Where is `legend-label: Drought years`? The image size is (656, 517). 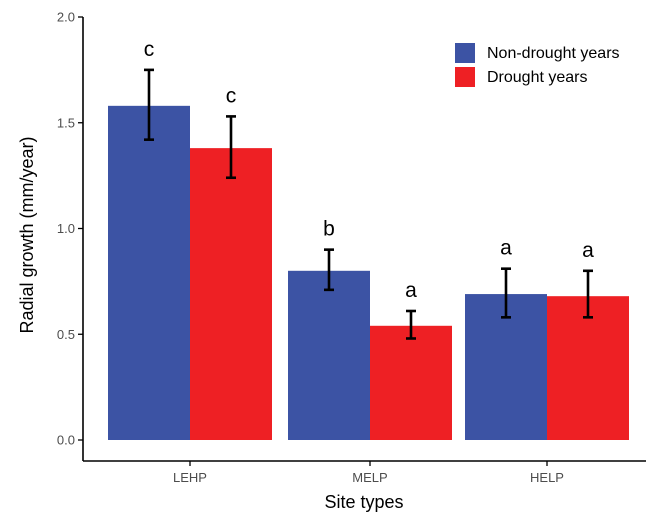
legend-label: Drought years is located at coordinates (537, 77).